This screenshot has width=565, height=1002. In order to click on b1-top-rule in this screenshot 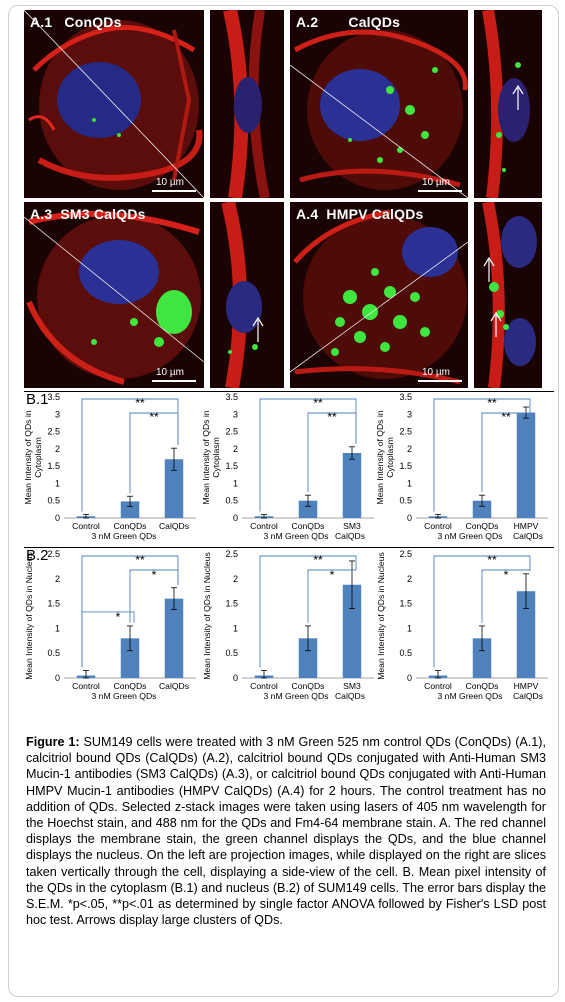, I will do `click(289, 391)`.